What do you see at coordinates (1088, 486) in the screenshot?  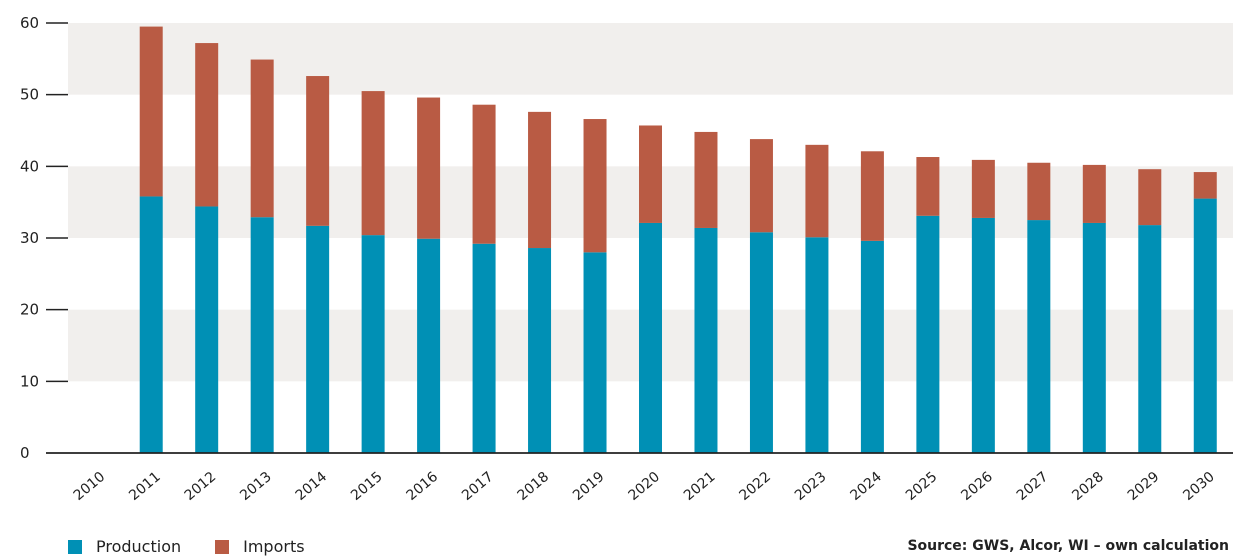 I see `x-tick-label: 2028` at bounding box center [1088, 486].